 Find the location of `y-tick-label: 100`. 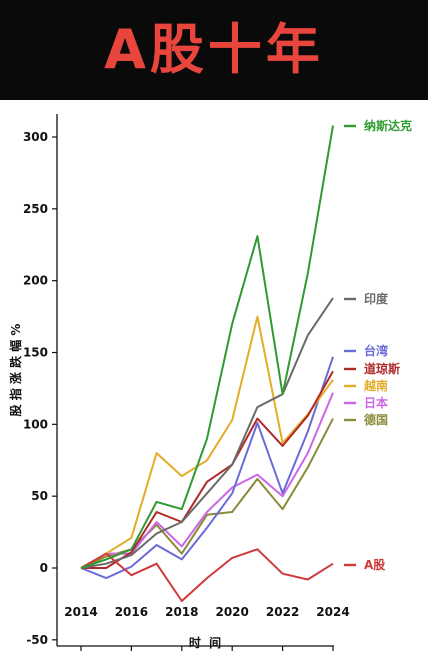

y-tick-label: 100 is located at coordinates (35, 424).